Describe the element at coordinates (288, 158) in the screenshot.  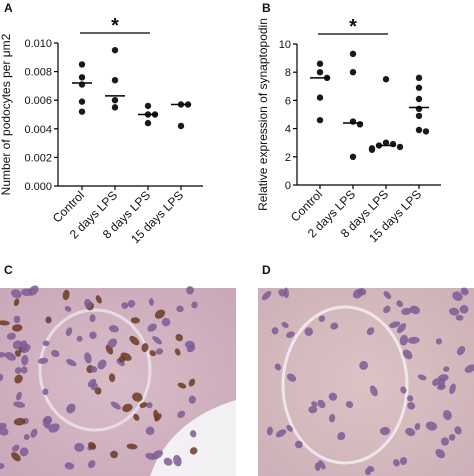
I see `y-tick-label: 2` at that location.